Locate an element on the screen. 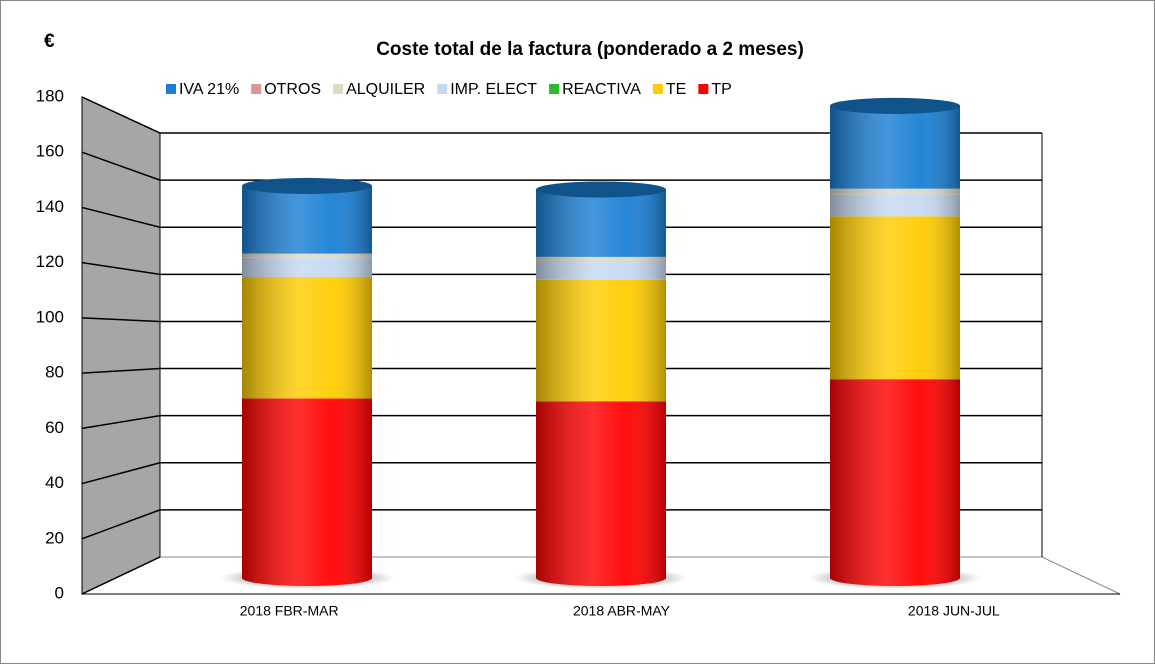  x-tick-label: 2018 ABR-MAY is located at coordinates (622, 611).